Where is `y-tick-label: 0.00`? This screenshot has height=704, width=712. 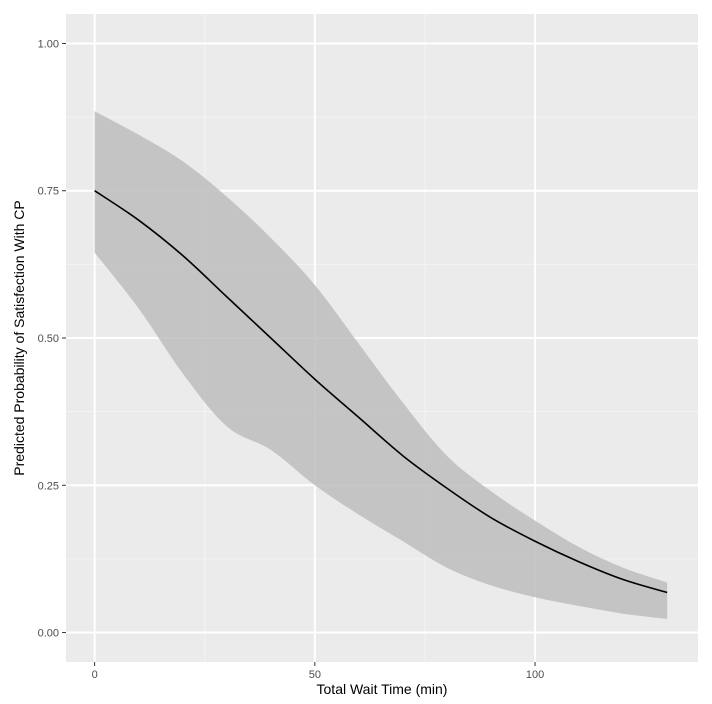
y-tick-label: 0.00 is located at coordinates (48, 634).